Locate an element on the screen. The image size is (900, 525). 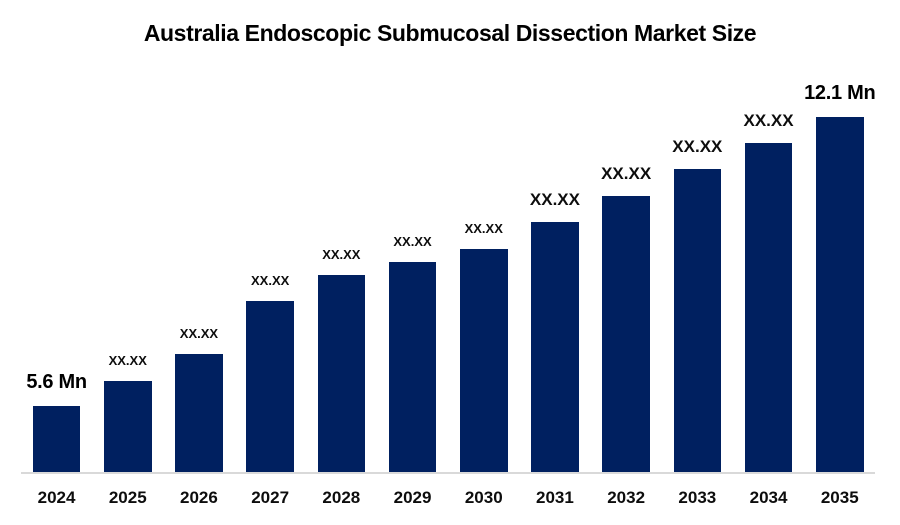
bar-2027 is located at coordinates (270, 386).